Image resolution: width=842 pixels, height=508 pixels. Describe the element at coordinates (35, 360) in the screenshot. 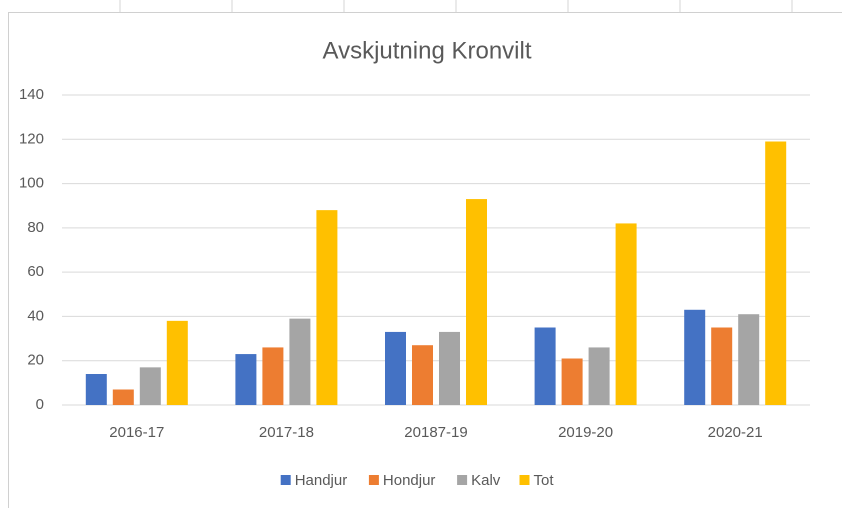

I see `y-tick-label: 20` at that location.